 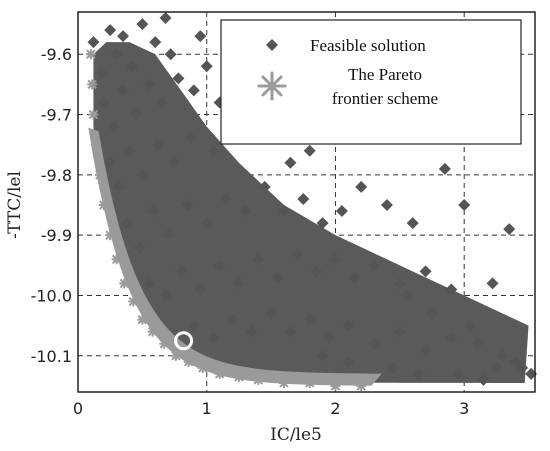 What do you see at coordinates (15, 205) in the screenshot?
I see `y-axis-title: -TTC/lel` at bounding box center [15, 205].